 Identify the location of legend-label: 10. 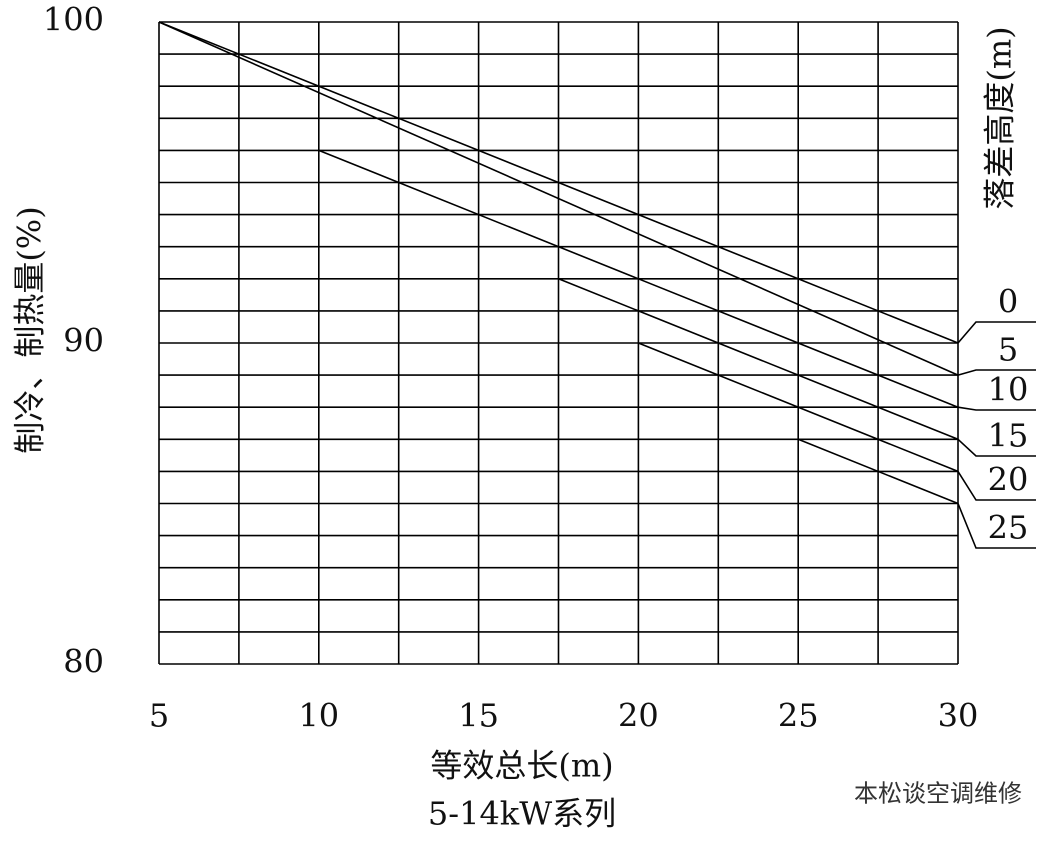
(1008, 390).